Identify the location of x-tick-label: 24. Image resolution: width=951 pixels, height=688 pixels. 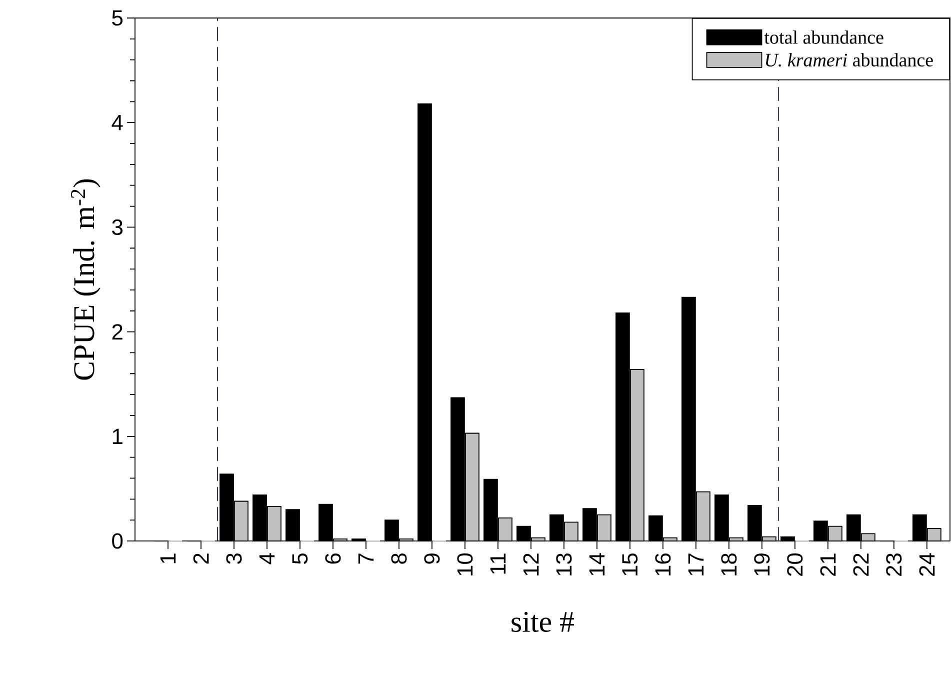
(927, 564).